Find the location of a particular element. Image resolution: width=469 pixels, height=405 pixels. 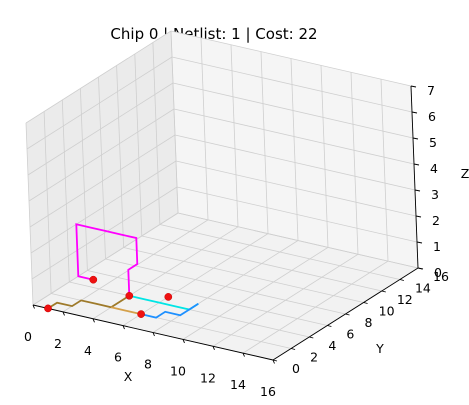

x-tick-label: 10 is located at coordinates (178, 370).